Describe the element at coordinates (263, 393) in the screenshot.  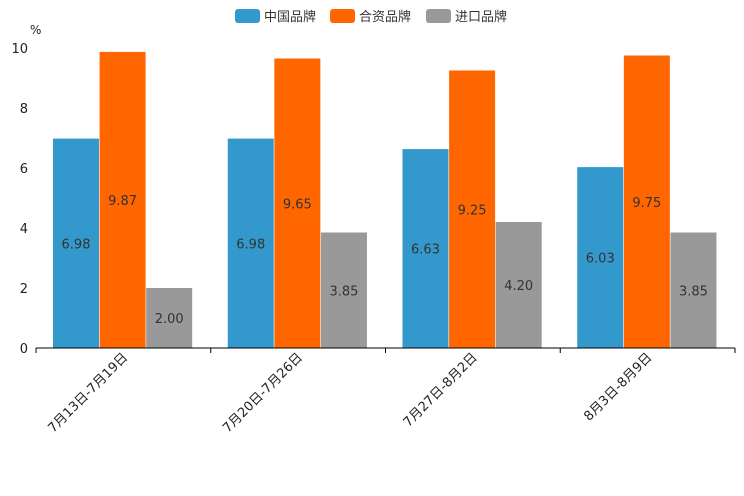
I see `x-tick-label: 7月20日-7月26日` at that location.